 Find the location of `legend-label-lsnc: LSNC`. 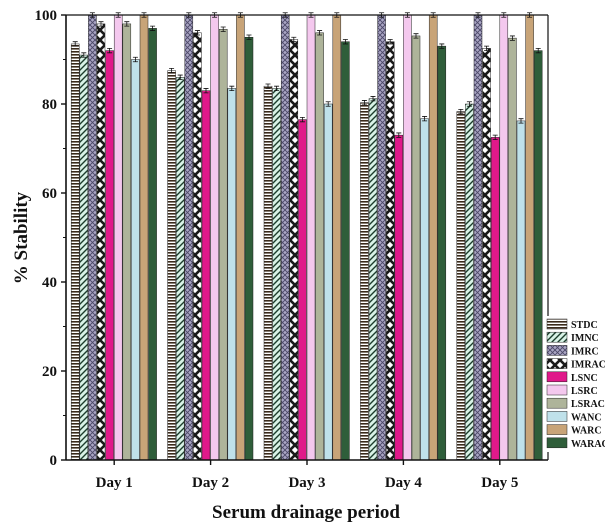

legend-label-lsnc: LSNC is located at coordinates (584, 378).